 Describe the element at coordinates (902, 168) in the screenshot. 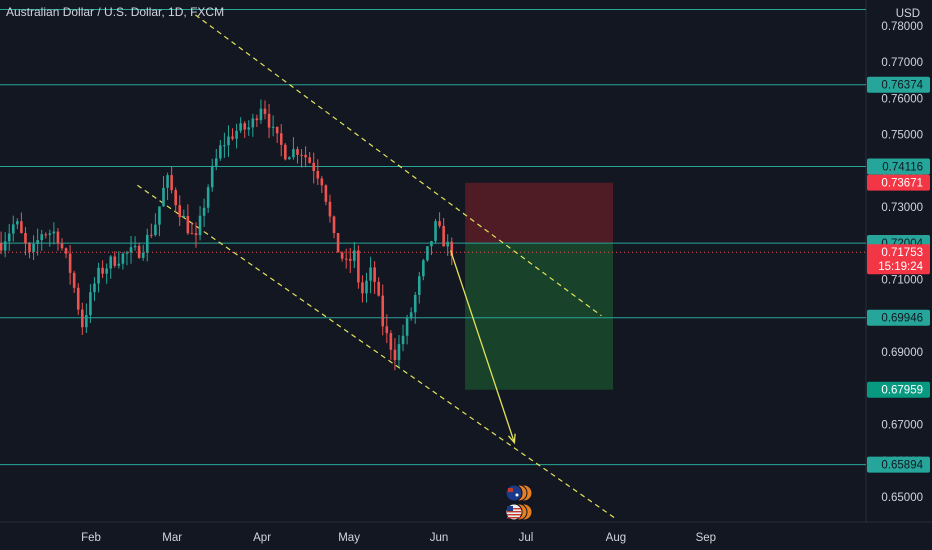

I see `price-tag-text: 0.74116` at that location.